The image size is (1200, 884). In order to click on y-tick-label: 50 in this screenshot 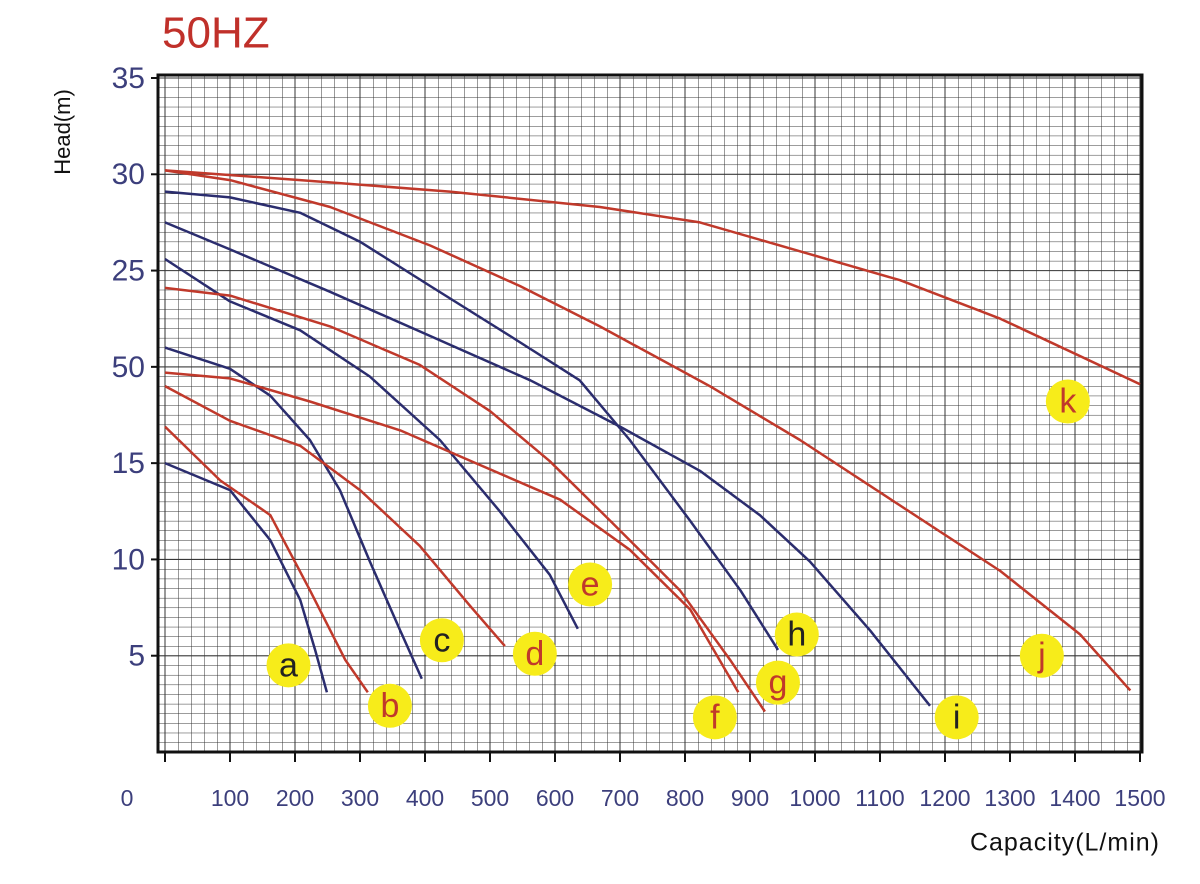, I will do `click(128, 367)`.